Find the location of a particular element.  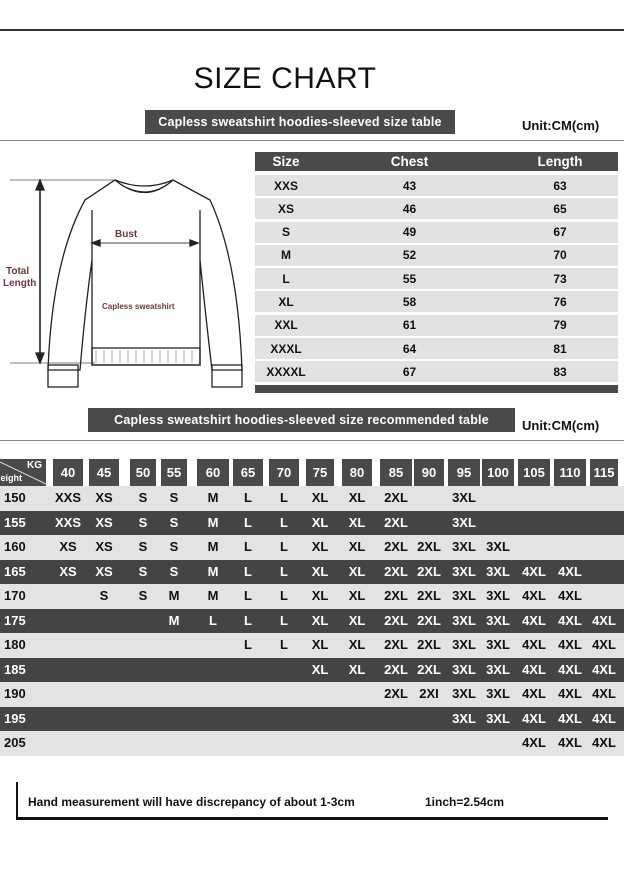

height-label: 155 is located at coordinates (15, 522).